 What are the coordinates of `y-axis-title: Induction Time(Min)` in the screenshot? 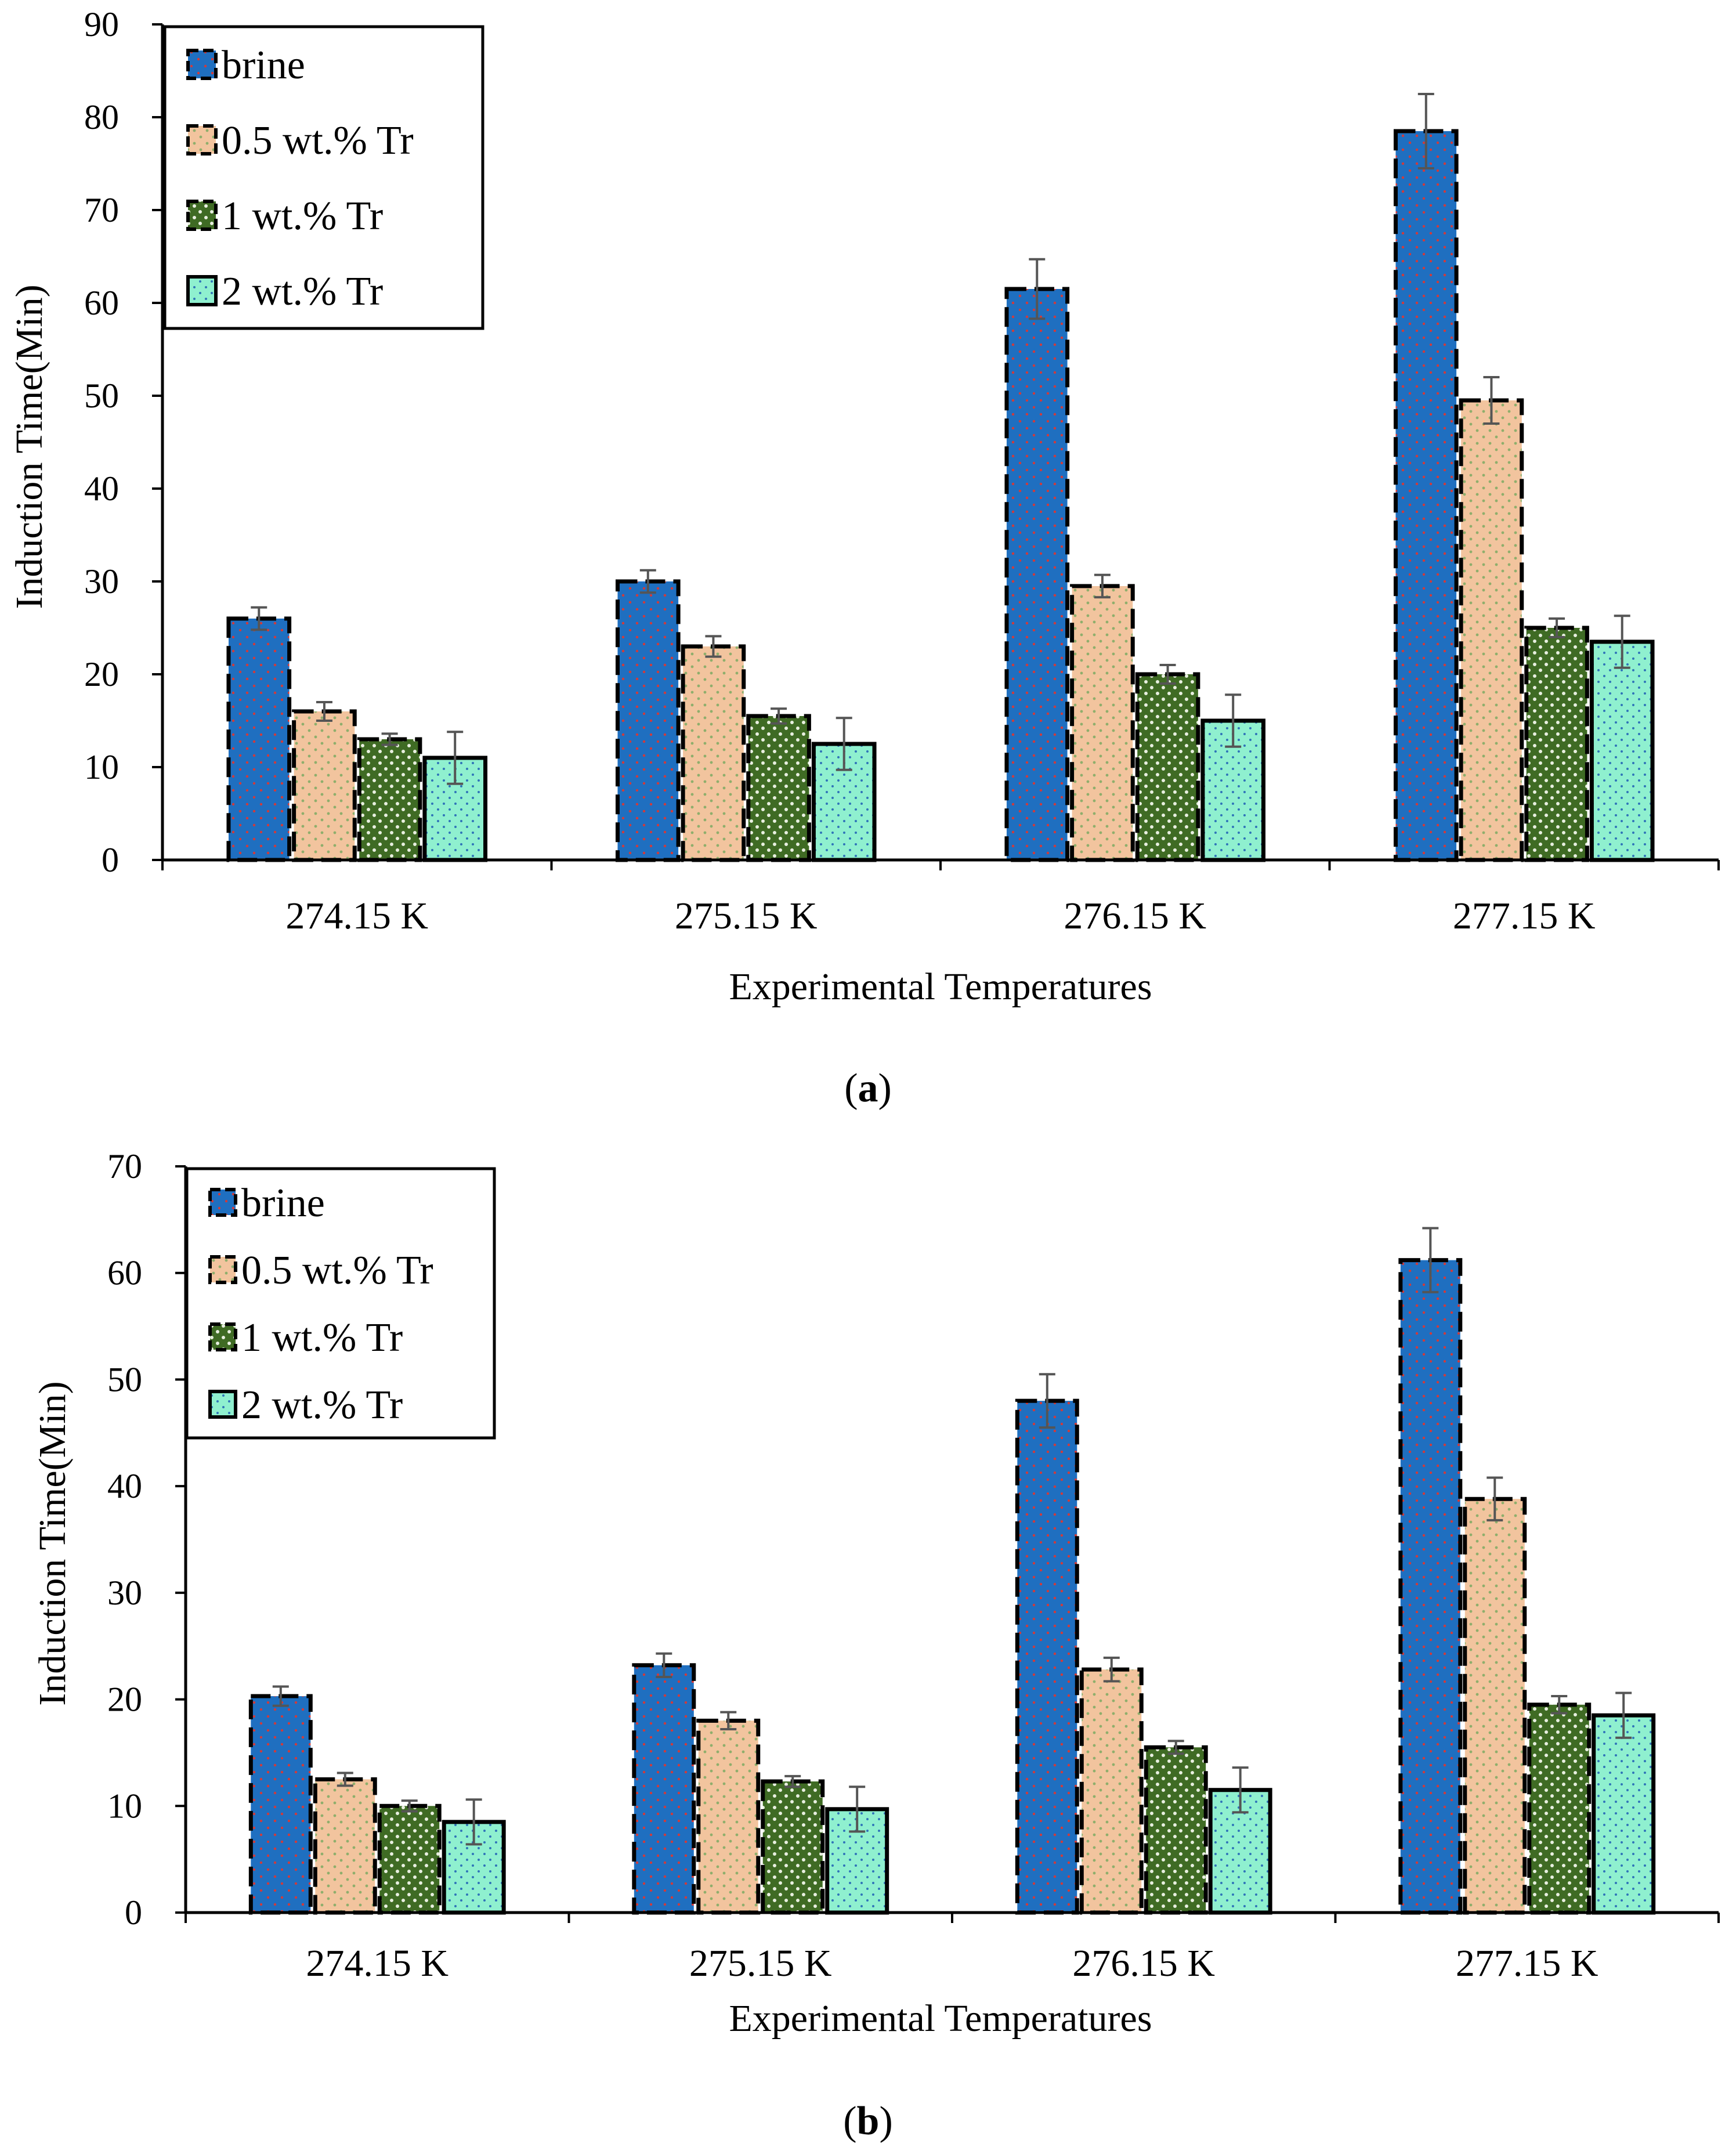 It's located at (29, 446).